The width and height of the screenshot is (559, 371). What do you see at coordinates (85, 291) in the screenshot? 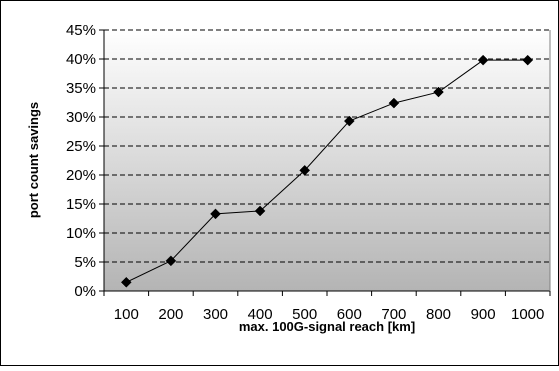
I see `y-tick-label: 0%` at bounding box center [85, 291].